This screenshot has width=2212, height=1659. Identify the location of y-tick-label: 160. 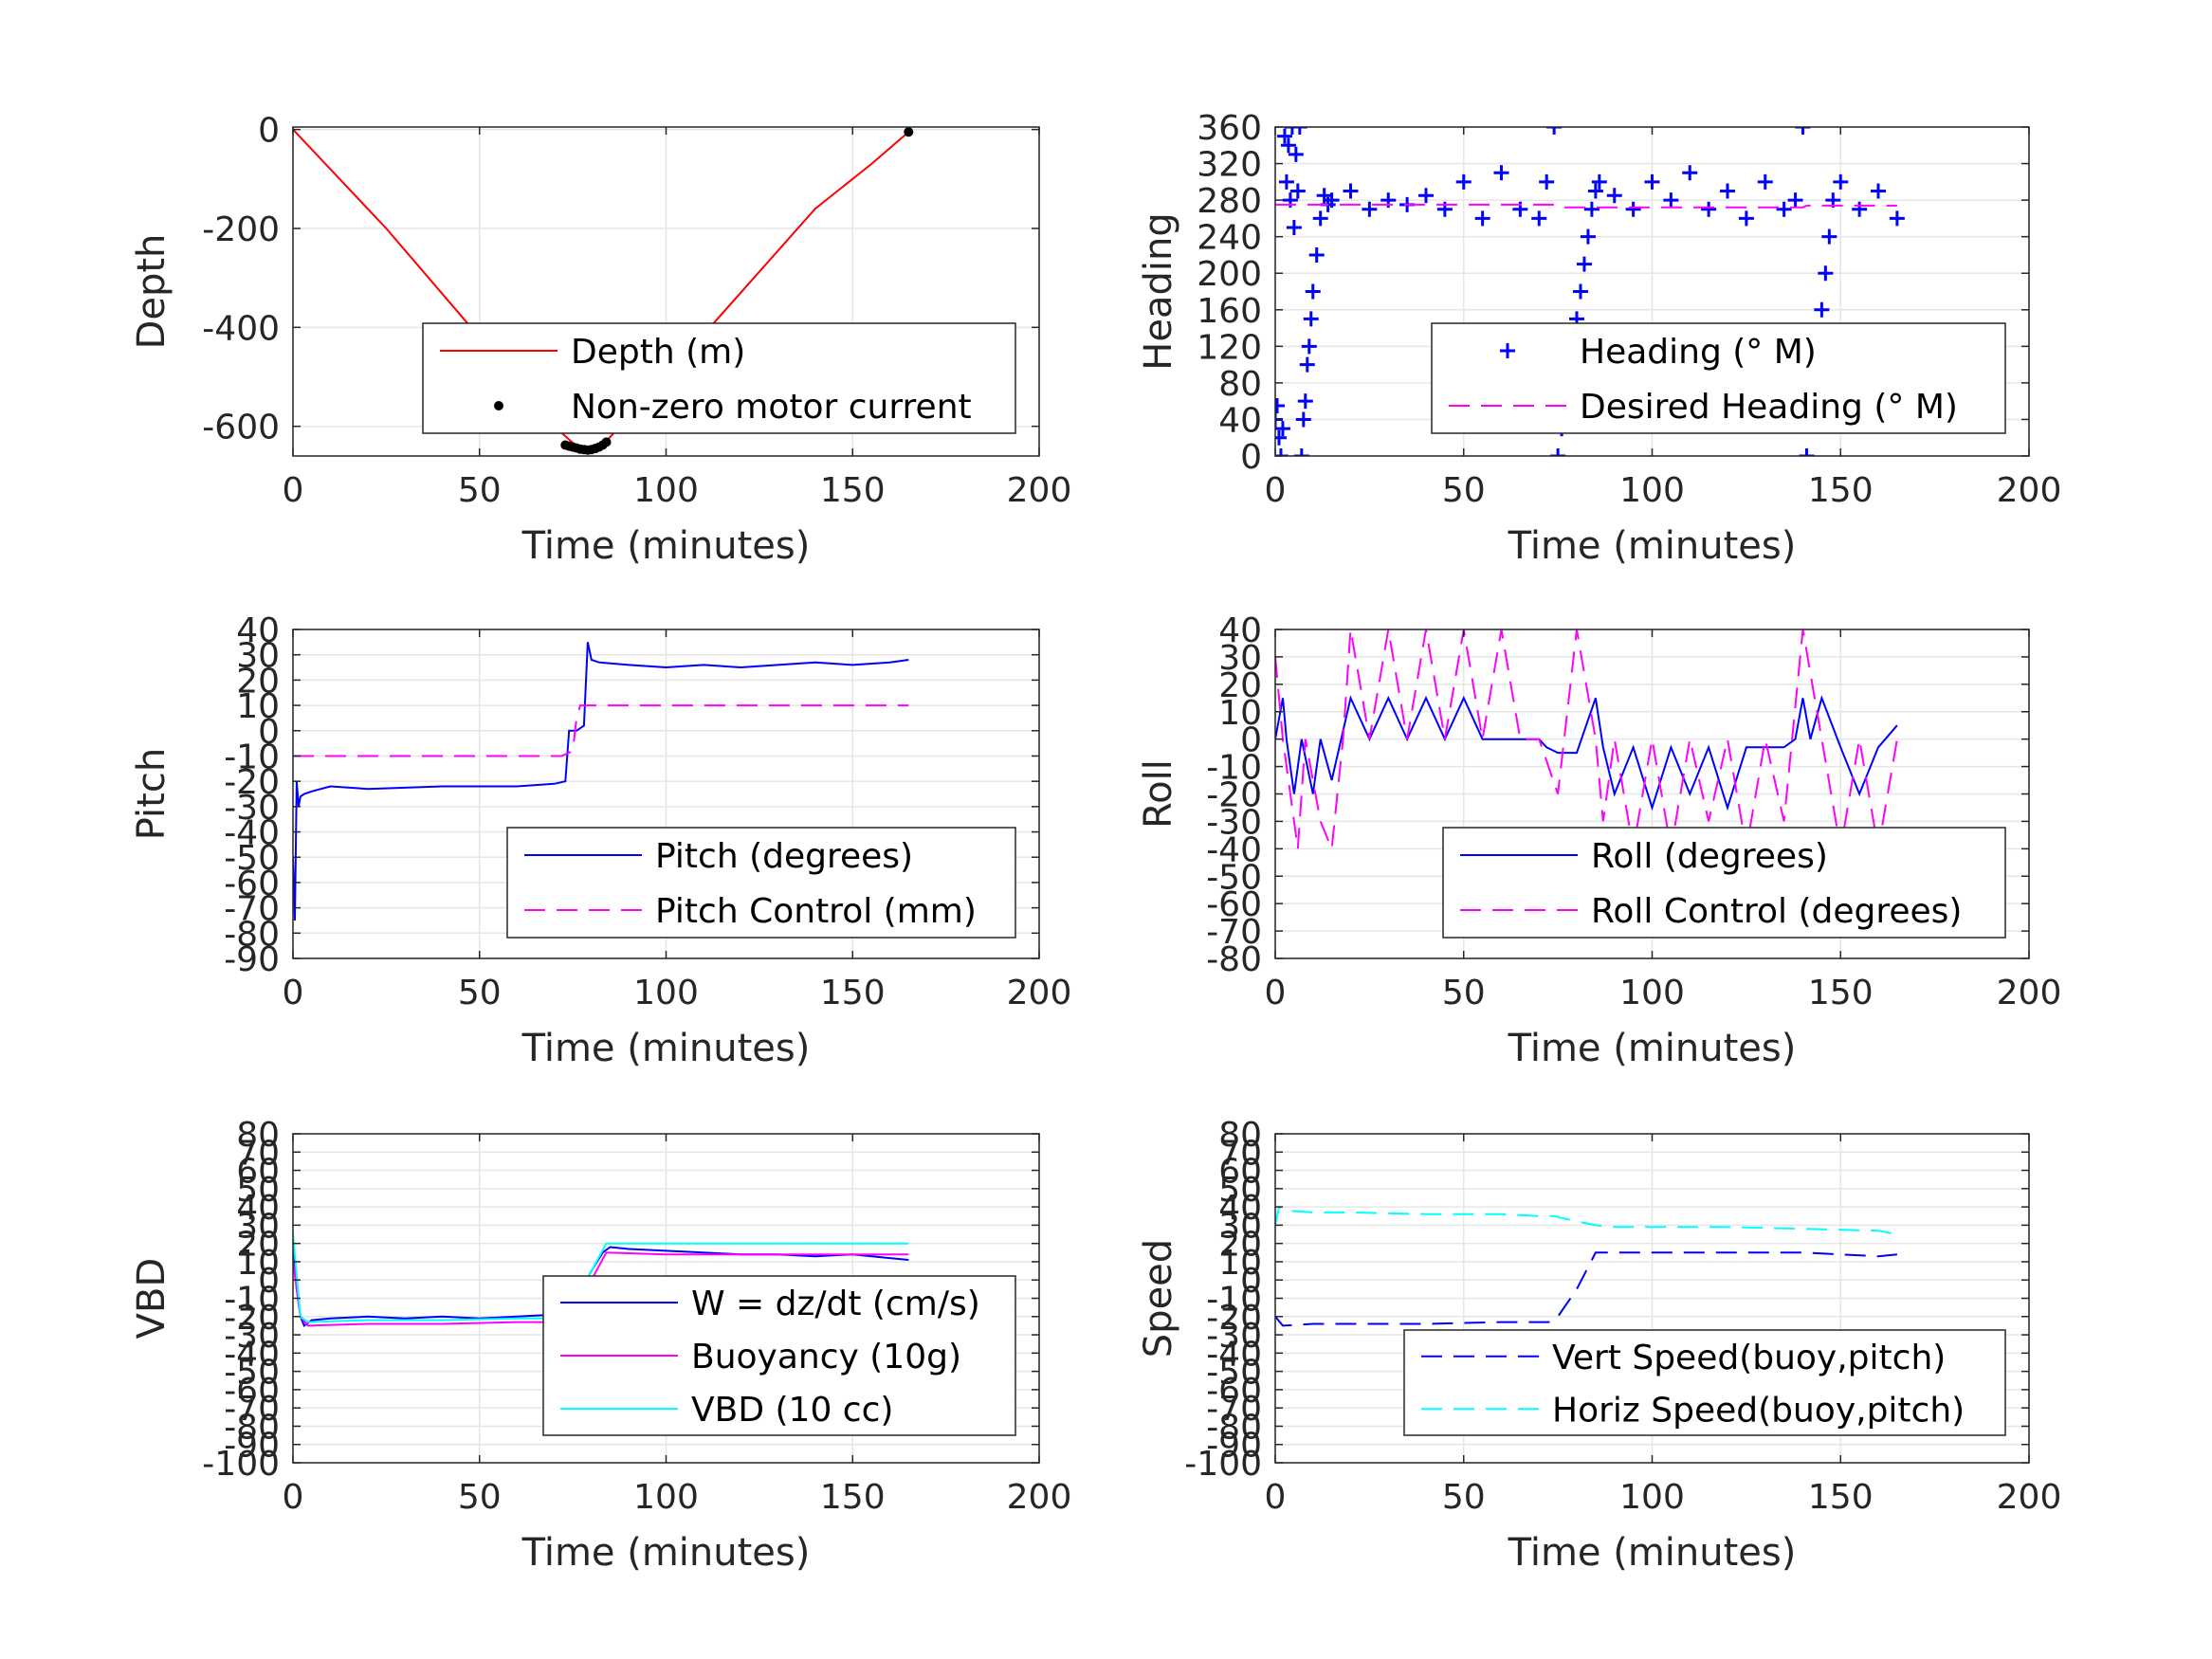
(1229, 311).